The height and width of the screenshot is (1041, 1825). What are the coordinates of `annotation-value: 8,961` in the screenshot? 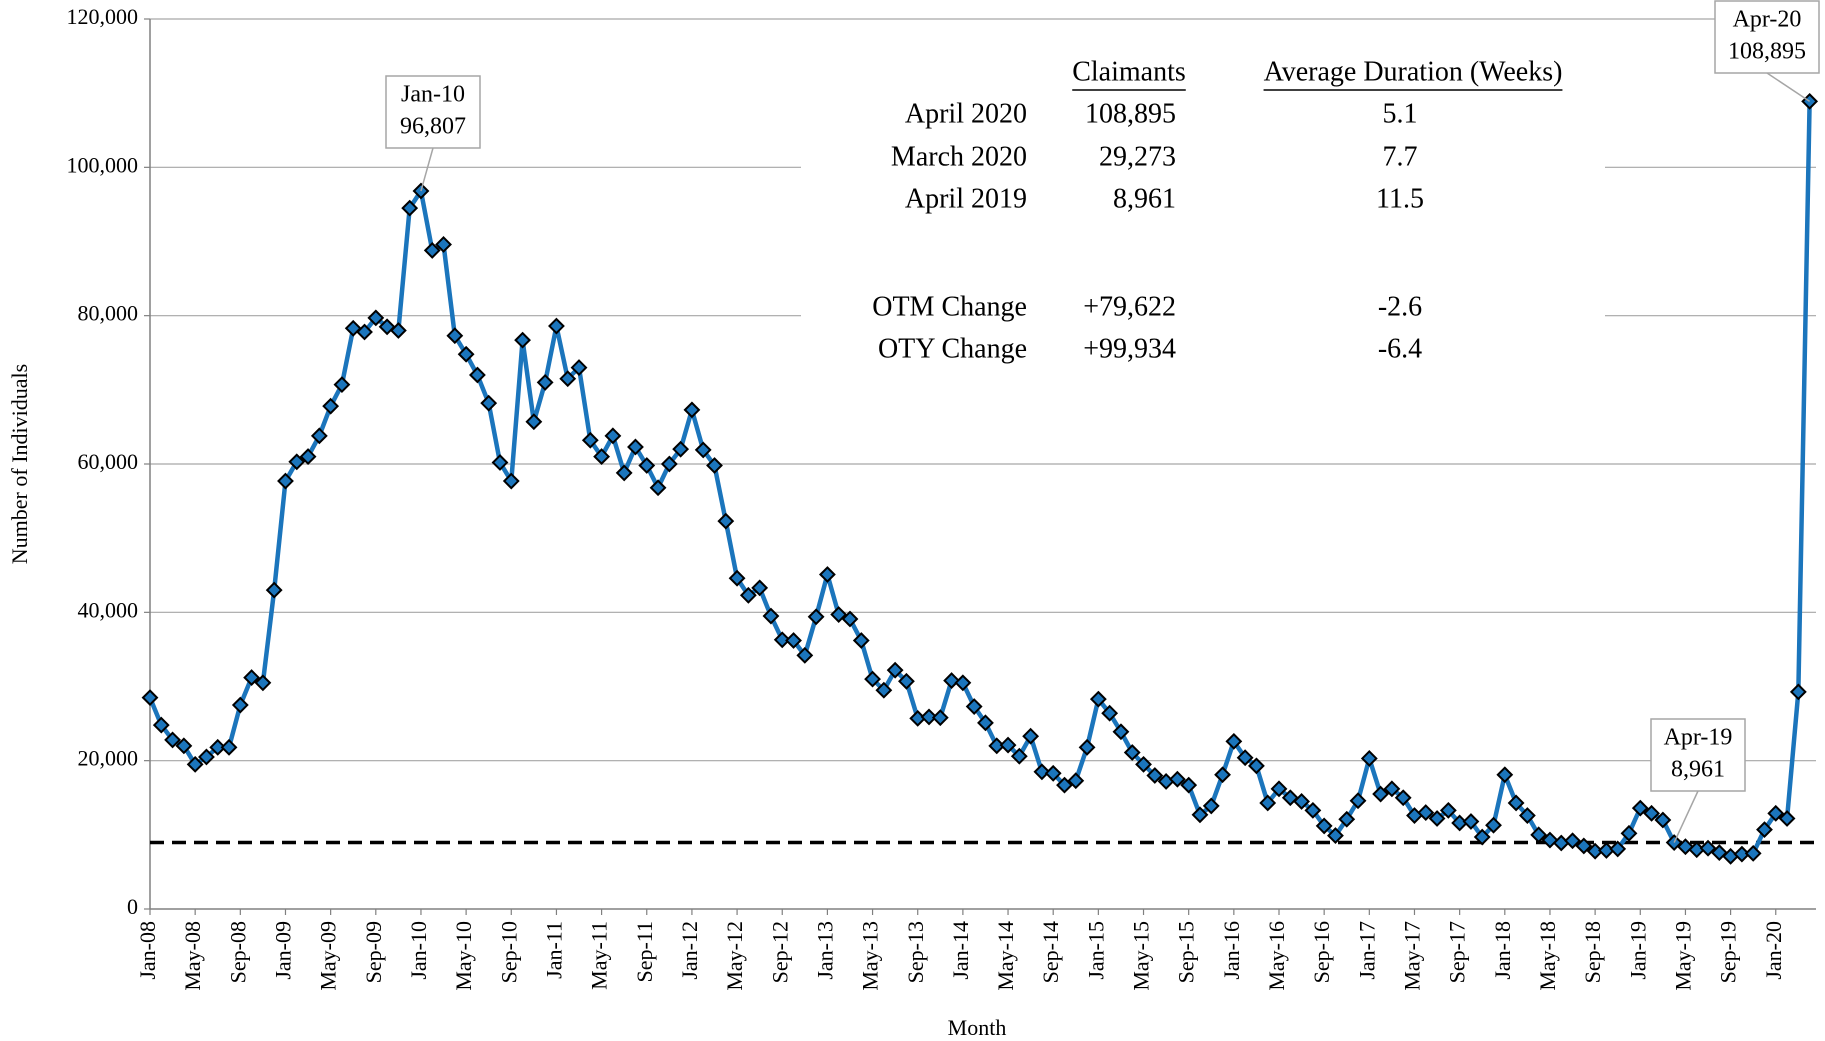 It's located at (1698, 770).